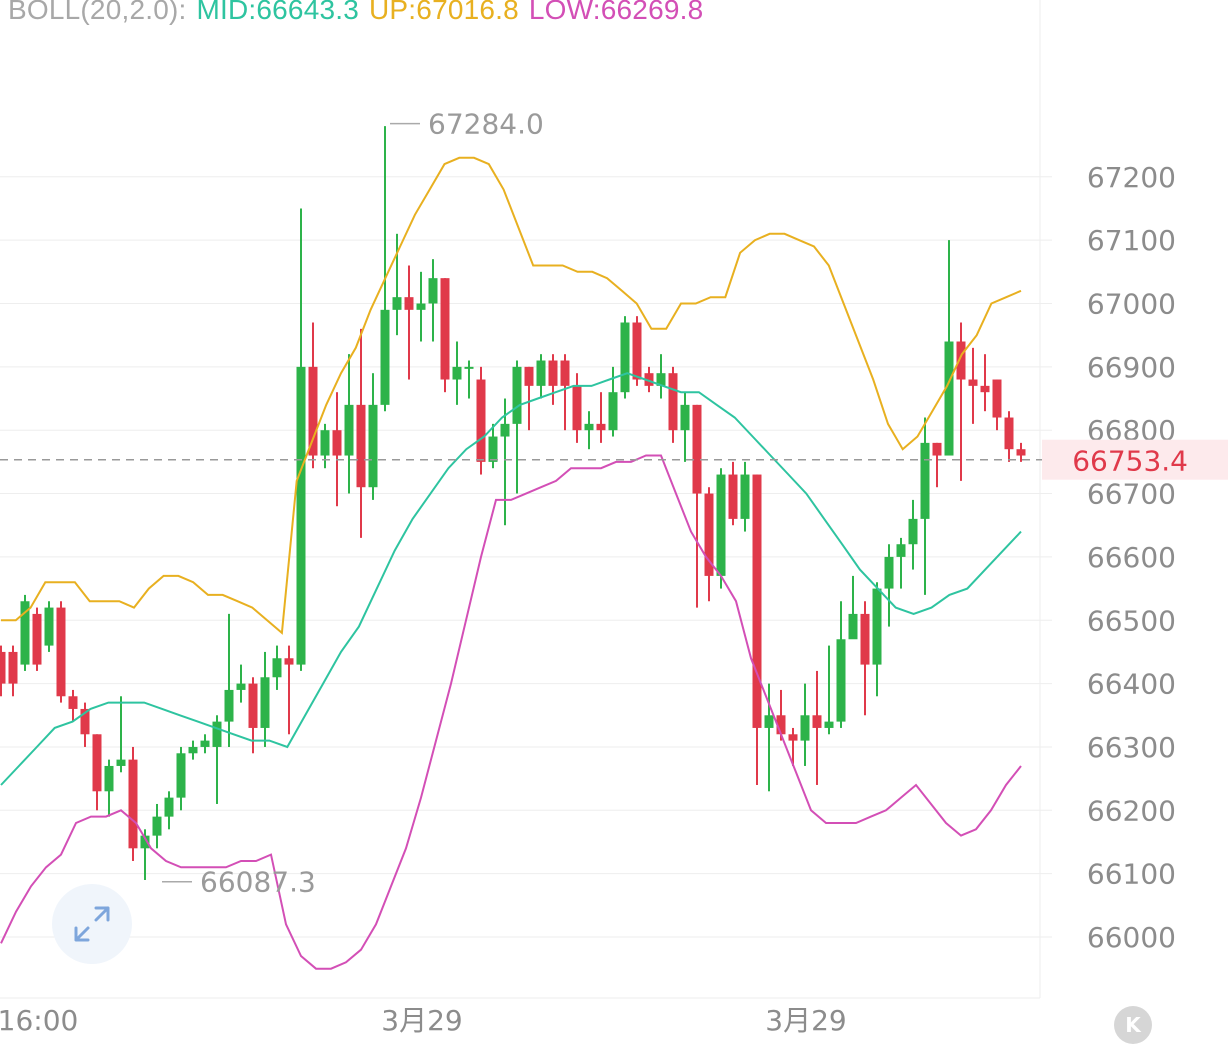 Image resolution: width=1228 pixels, height=1046 pixels. What do you see at coordinates (1131, 494) in the screenshot?
I see `y-tick-label: 66700` at bounding box center [1131, 494].